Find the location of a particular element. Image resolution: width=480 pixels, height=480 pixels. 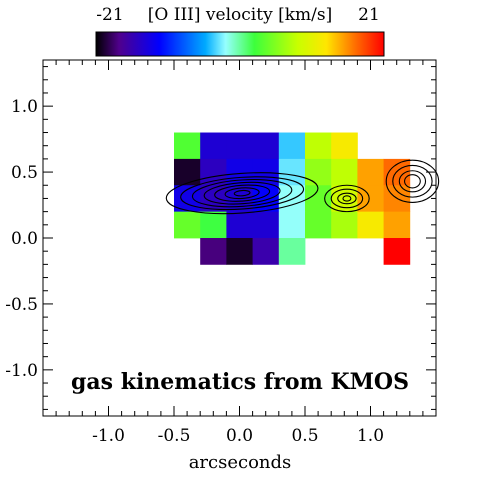

y-tick-label: 1.0 is located at coordinates (24, 107).